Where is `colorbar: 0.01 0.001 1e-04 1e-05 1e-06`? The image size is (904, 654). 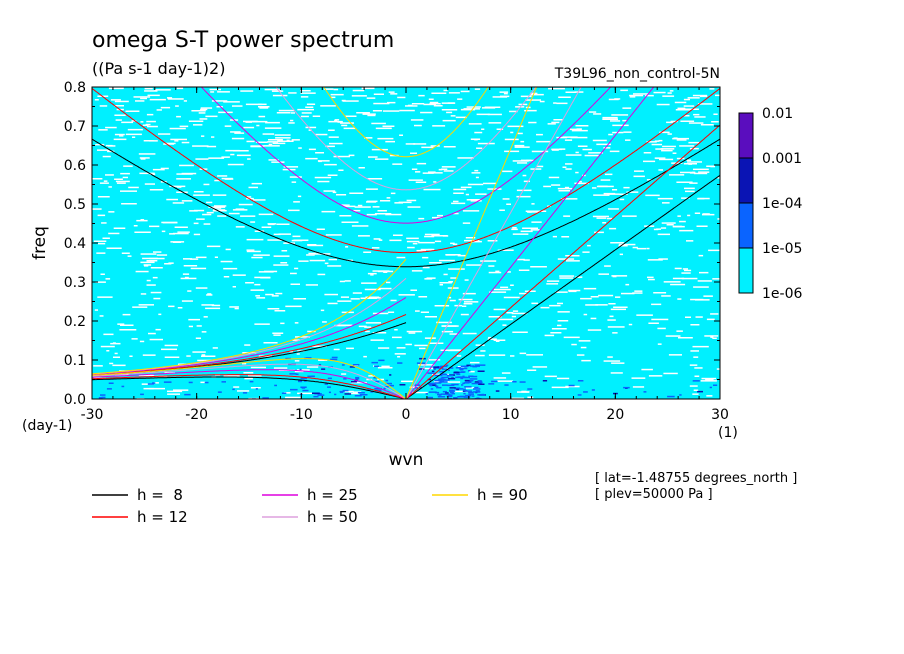 colorbar: 0.01 0.001 1e-04 1e-05 1e-06 is located at coordinates (770, 204).